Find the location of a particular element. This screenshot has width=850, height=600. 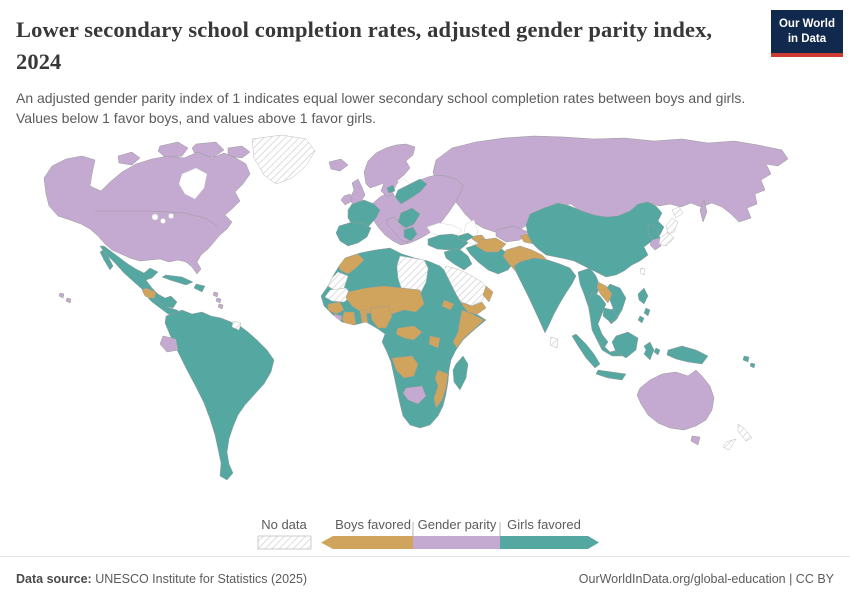

country-central-african-republic is located at coordinates (409, 333).